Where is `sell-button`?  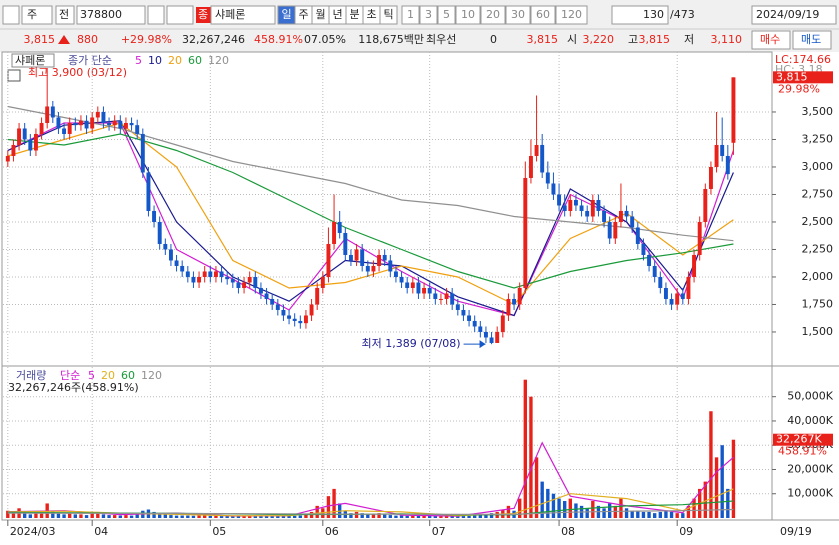
sell-button is located at coordinates (812, 40).